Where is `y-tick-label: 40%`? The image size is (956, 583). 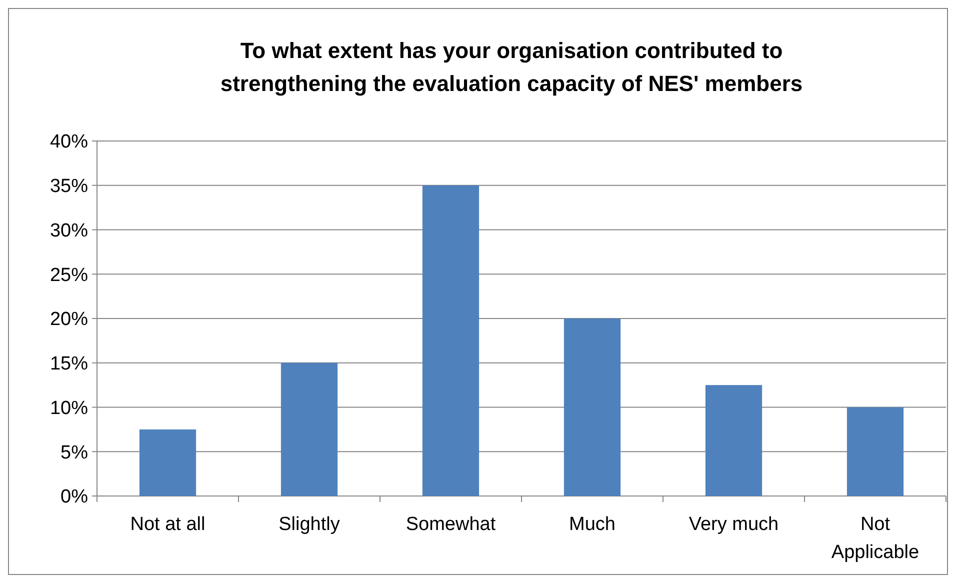
y-tick-label: 40% is located at coordinates (69, 142).